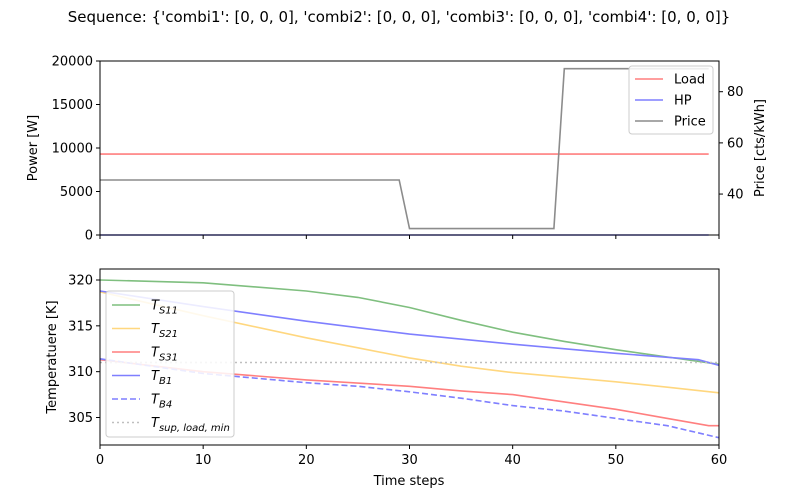  What do you see at coordinates (409, 460) in the screenshot?
I see `x-tick-label: 30` at bounding box center [409, 460].